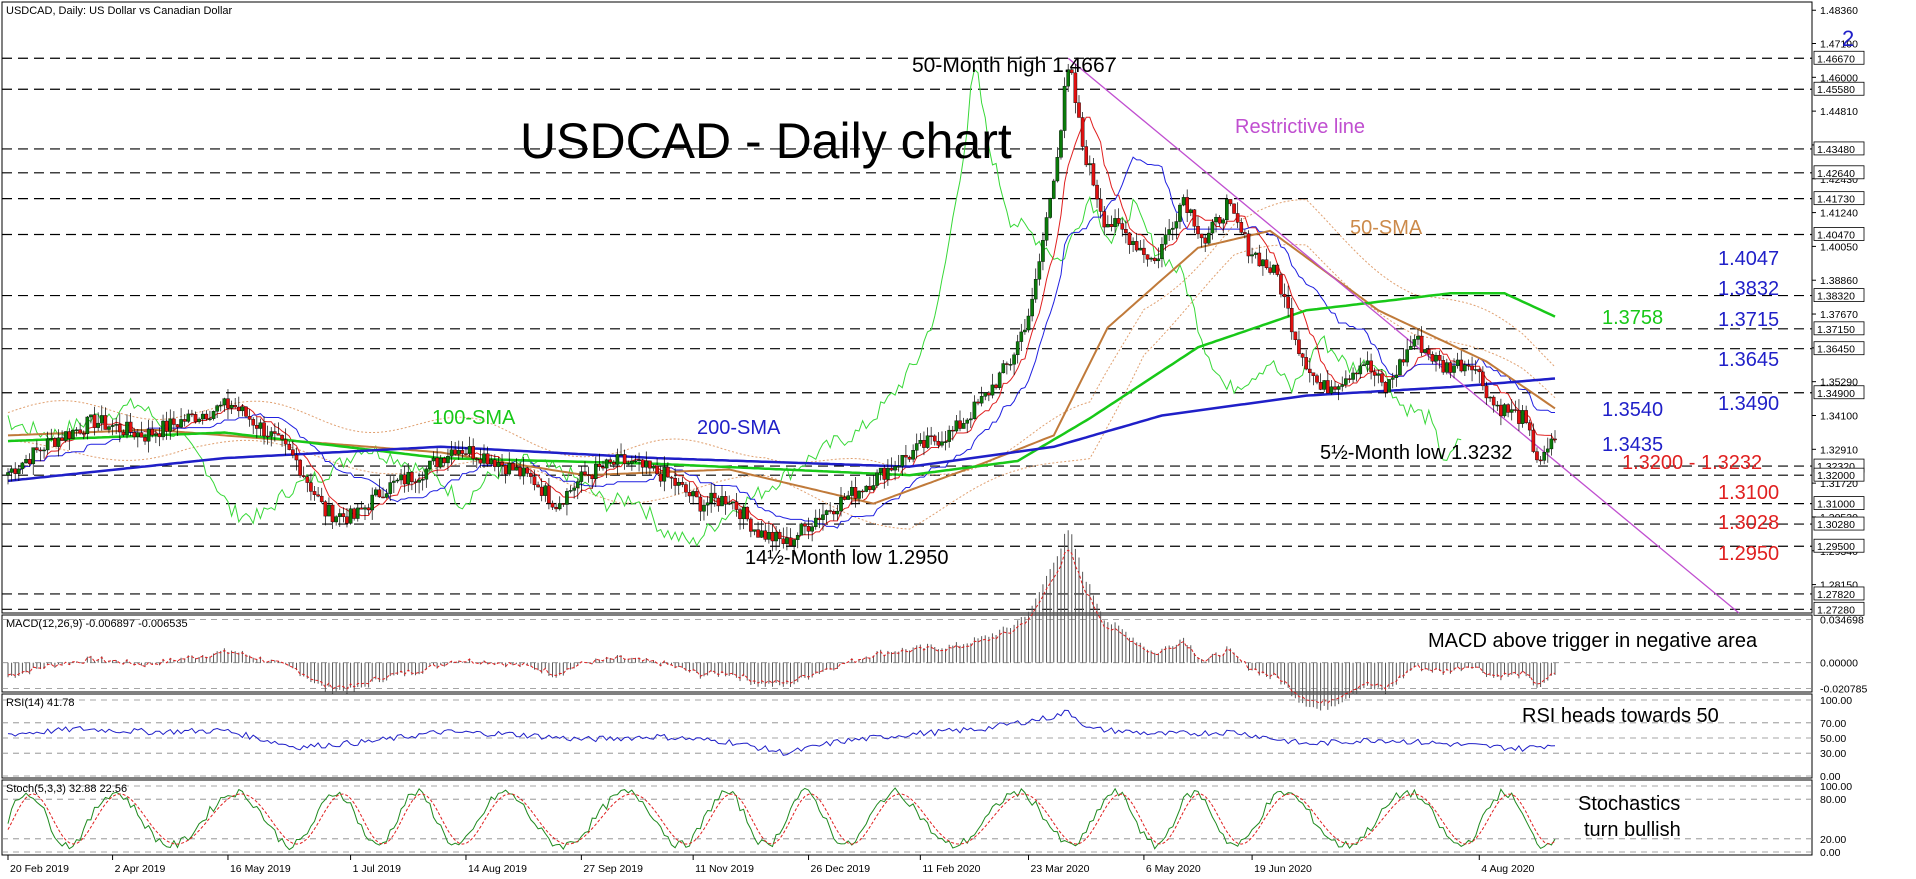 Image resolution: width=1916 pixels, height=879 pixels. I want to click on y-tick-label: 1.40050, so click(1839, 247).